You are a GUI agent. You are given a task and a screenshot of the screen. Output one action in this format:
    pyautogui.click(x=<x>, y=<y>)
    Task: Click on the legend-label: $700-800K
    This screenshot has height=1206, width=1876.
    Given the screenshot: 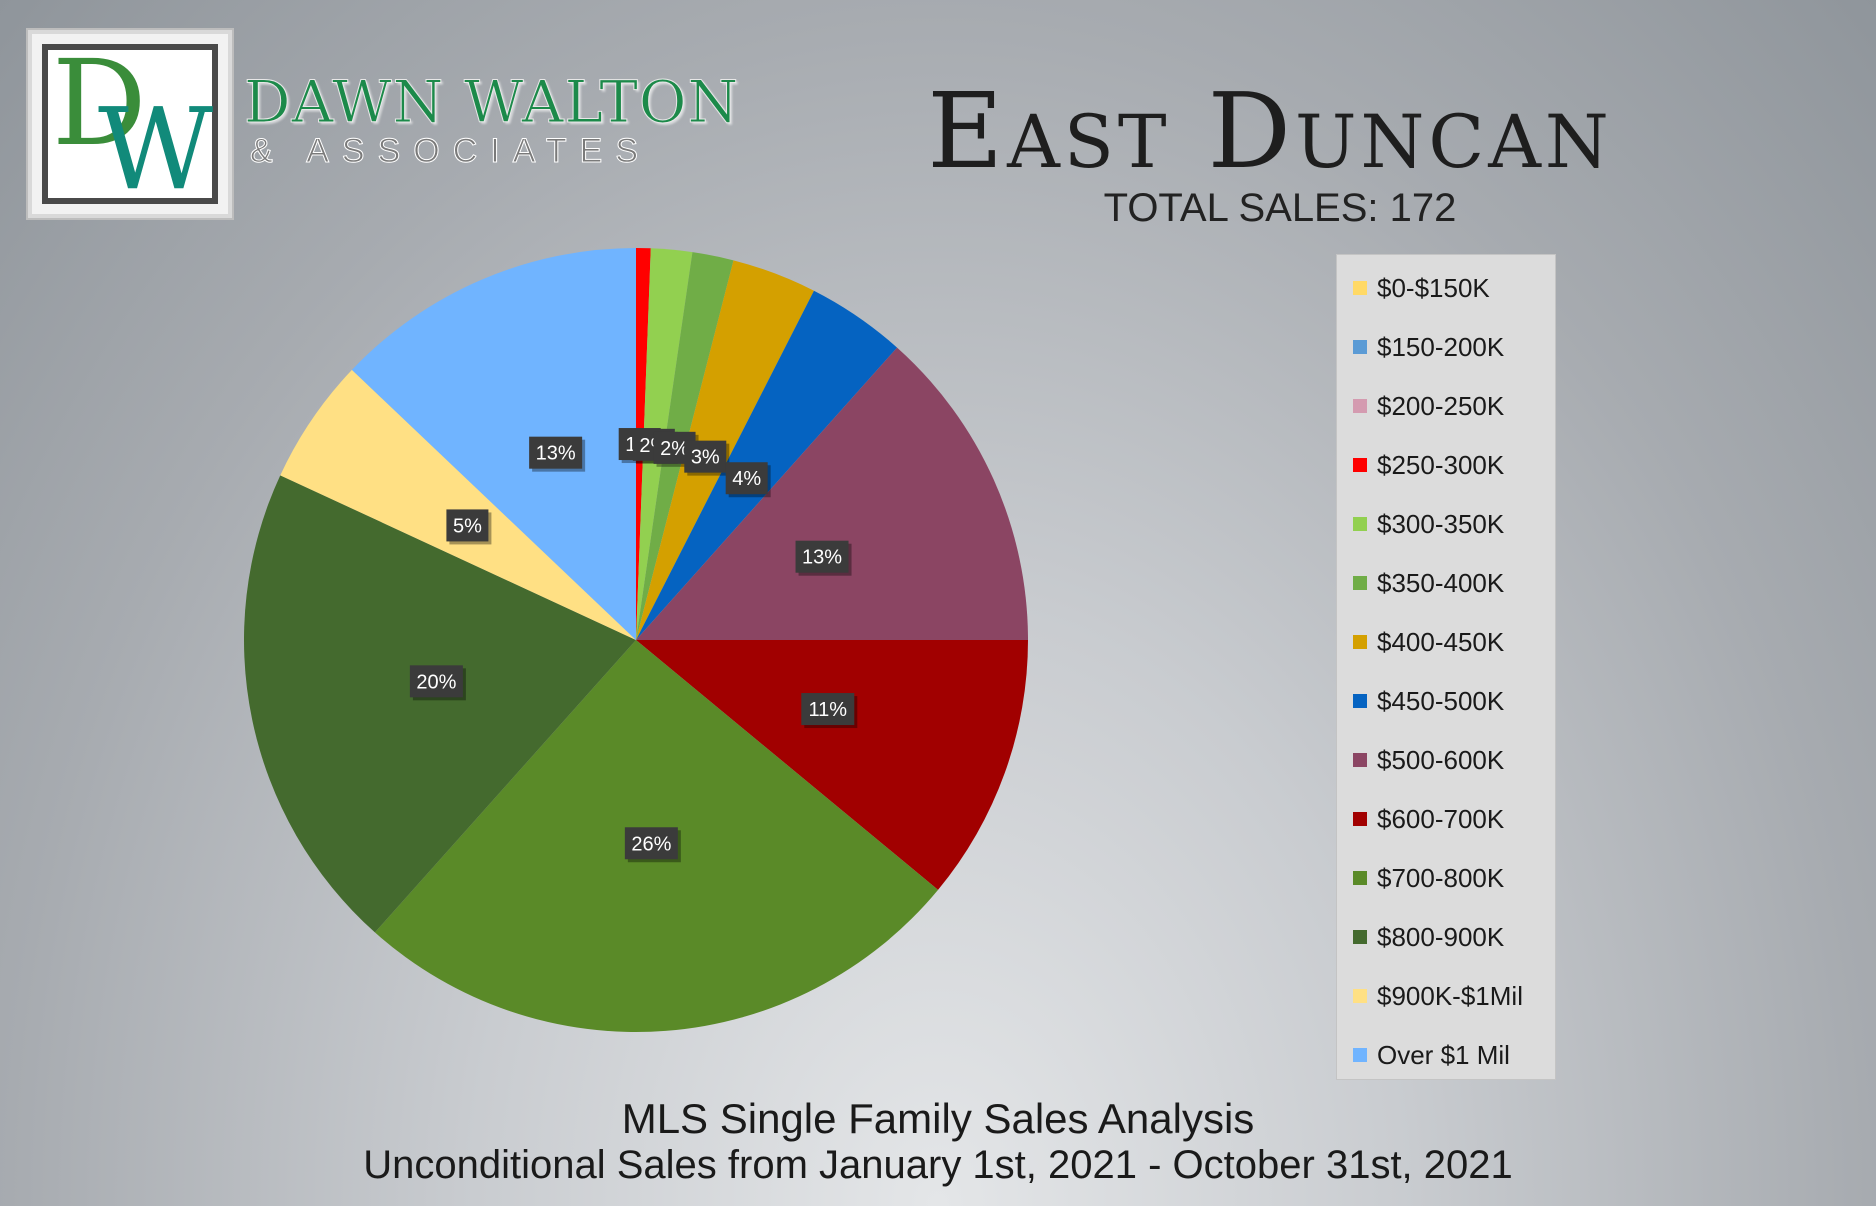 What is the action you would take?
    pyautogui.click(x=1441, y=877)
    